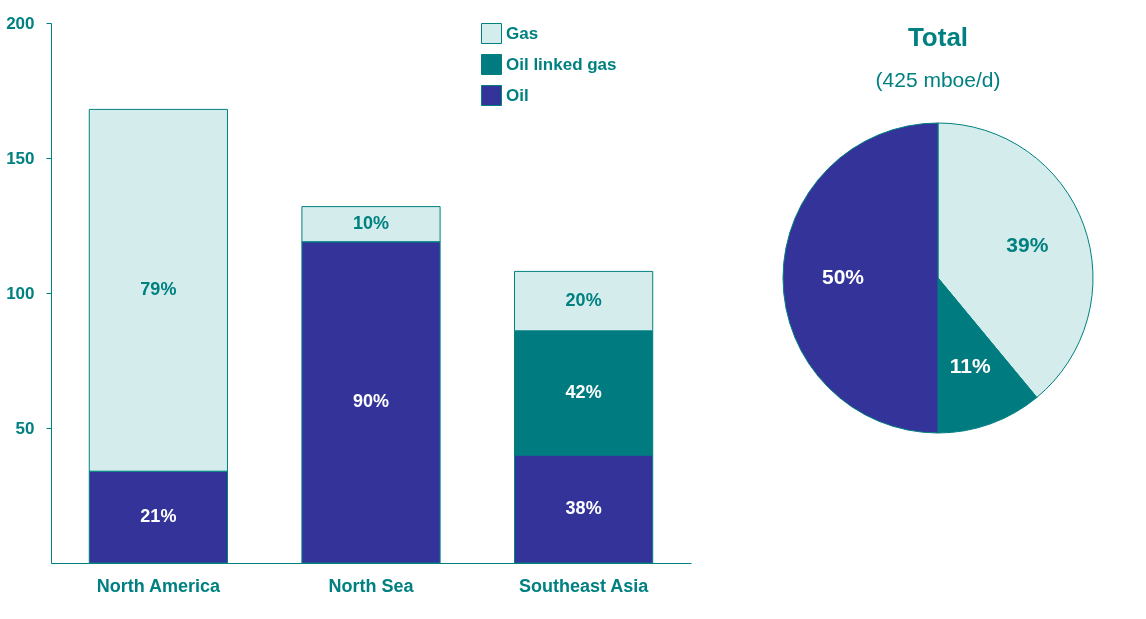 This screenshot has width=1146, height=619. Describe the element at coordinates (20, 158) in the screenshot. I see `y-tick-label: 150` at that location.